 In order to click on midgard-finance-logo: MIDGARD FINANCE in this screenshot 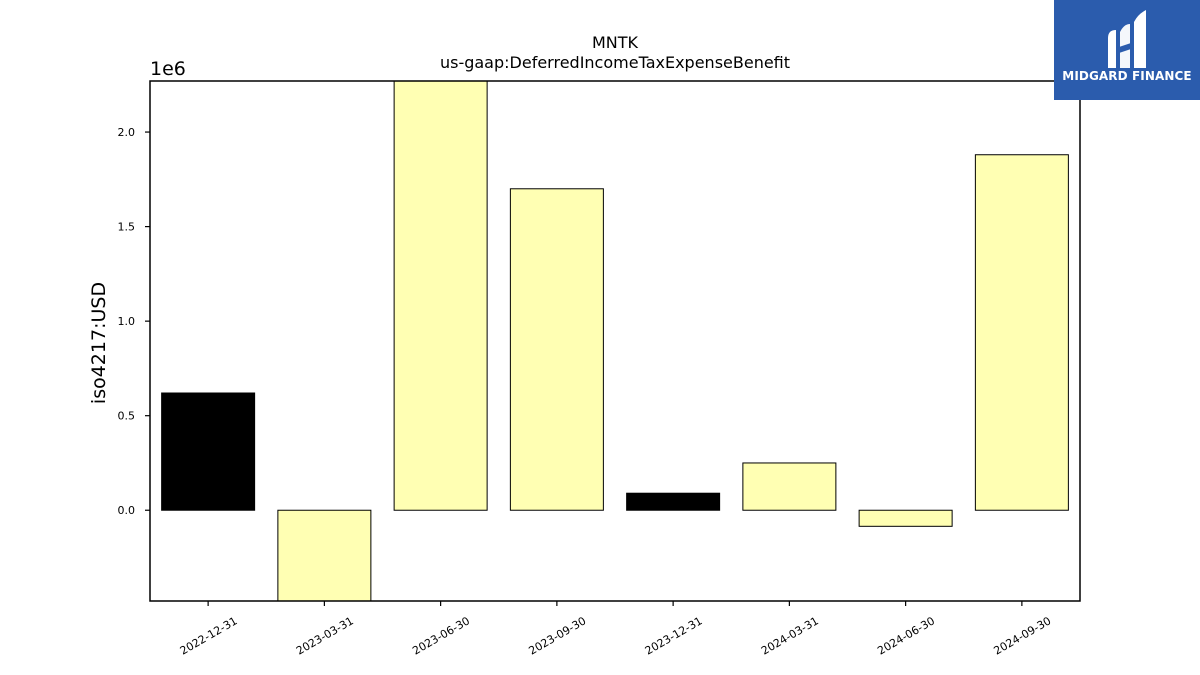, I will do `click(1127, 50)`.